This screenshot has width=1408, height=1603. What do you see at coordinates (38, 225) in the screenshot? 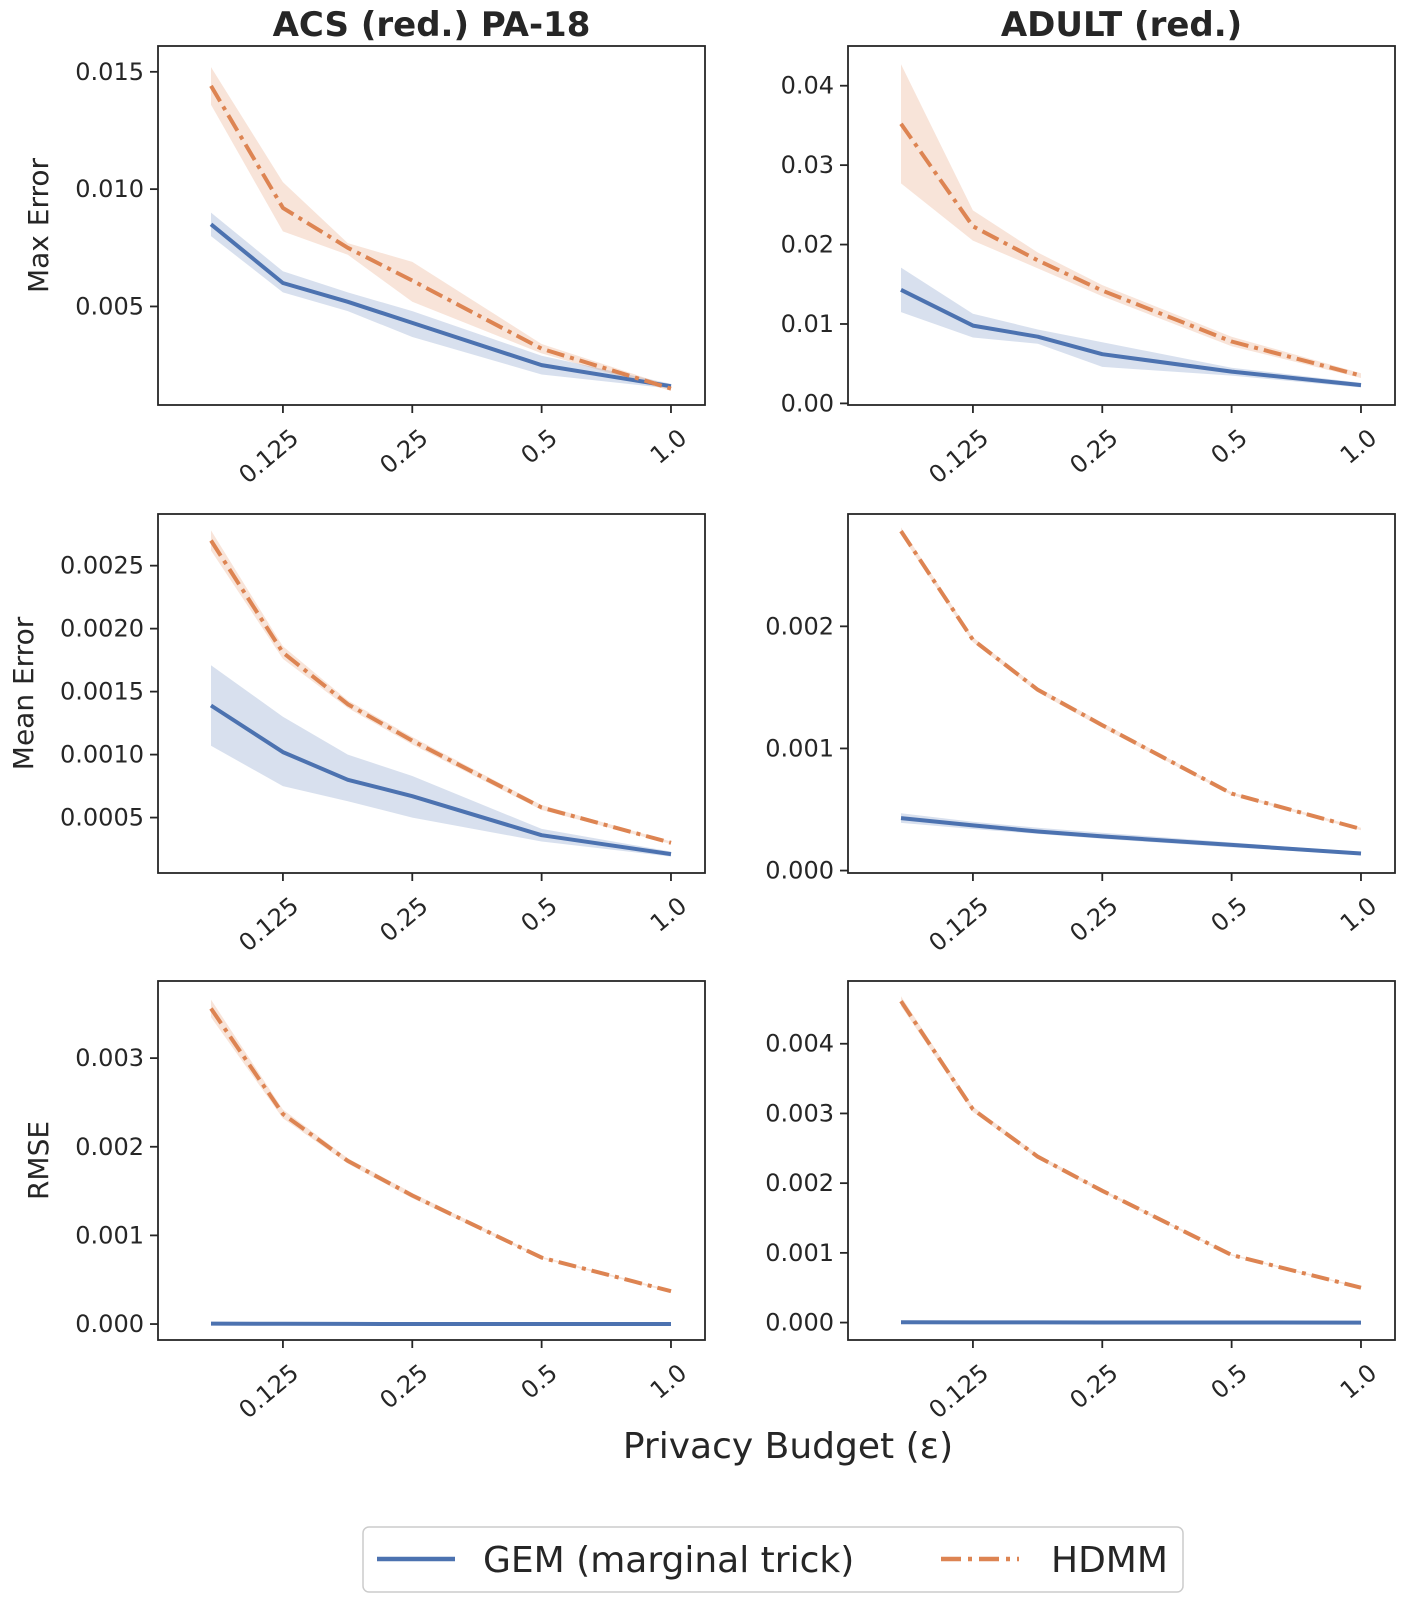
I see `y-axis-label: Max Error` at bounding box center [38, 225].